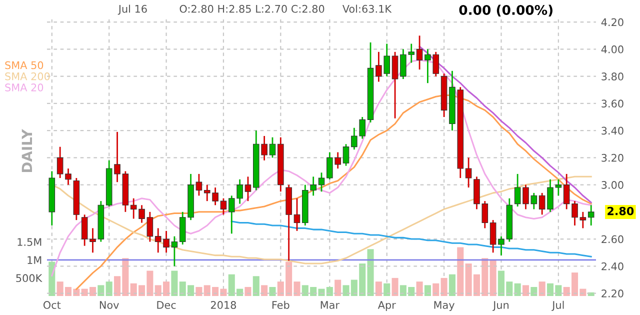 The height and width of the screenshot is (315, 640). What do you see at coordinates (367, 8) in the screenshot?
I see `text: Vol:63.1K` at bounding box center [367, 8].